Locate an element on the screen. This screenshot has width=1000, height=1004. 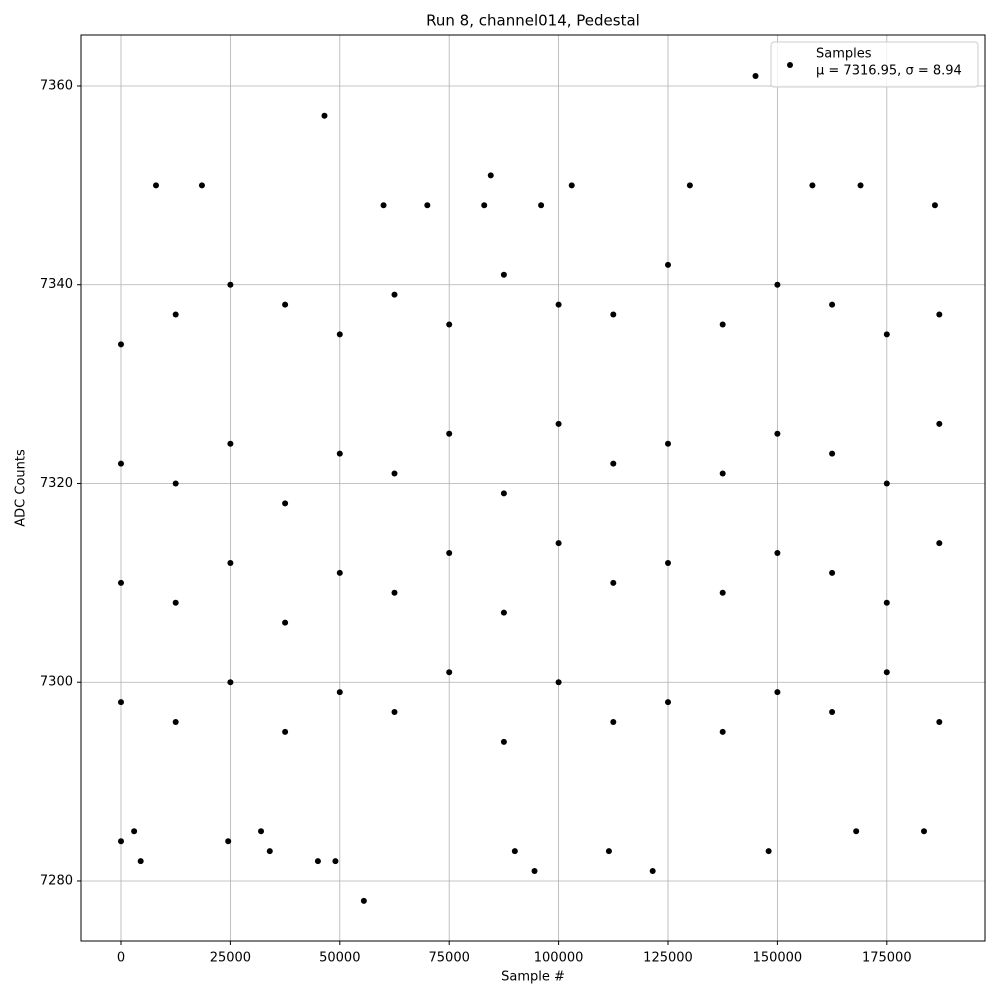
y-tick-label: 7320 is located at coordinates (56, 483).